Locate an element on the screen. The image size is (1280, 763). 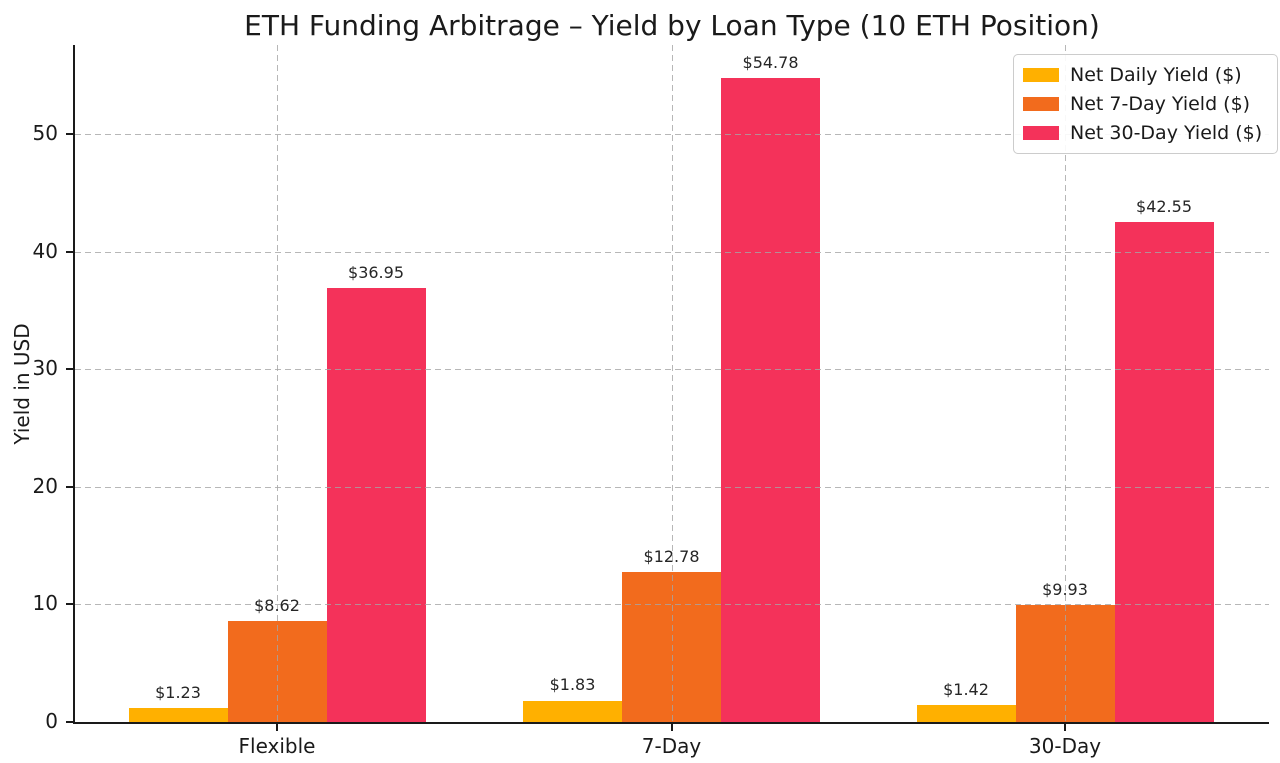
bar-net-30-day-yield--7-day is located at coordinates (770, 400).